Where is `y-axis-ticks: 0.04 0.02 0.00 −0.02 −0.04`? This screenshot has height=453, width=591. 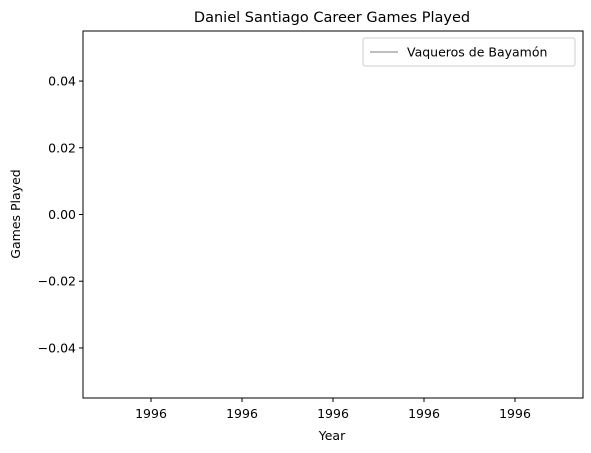
y-axis-ticks: 0.04 0.02 0.00 −0.02 −0.04 is located at coordinates (60, 214).